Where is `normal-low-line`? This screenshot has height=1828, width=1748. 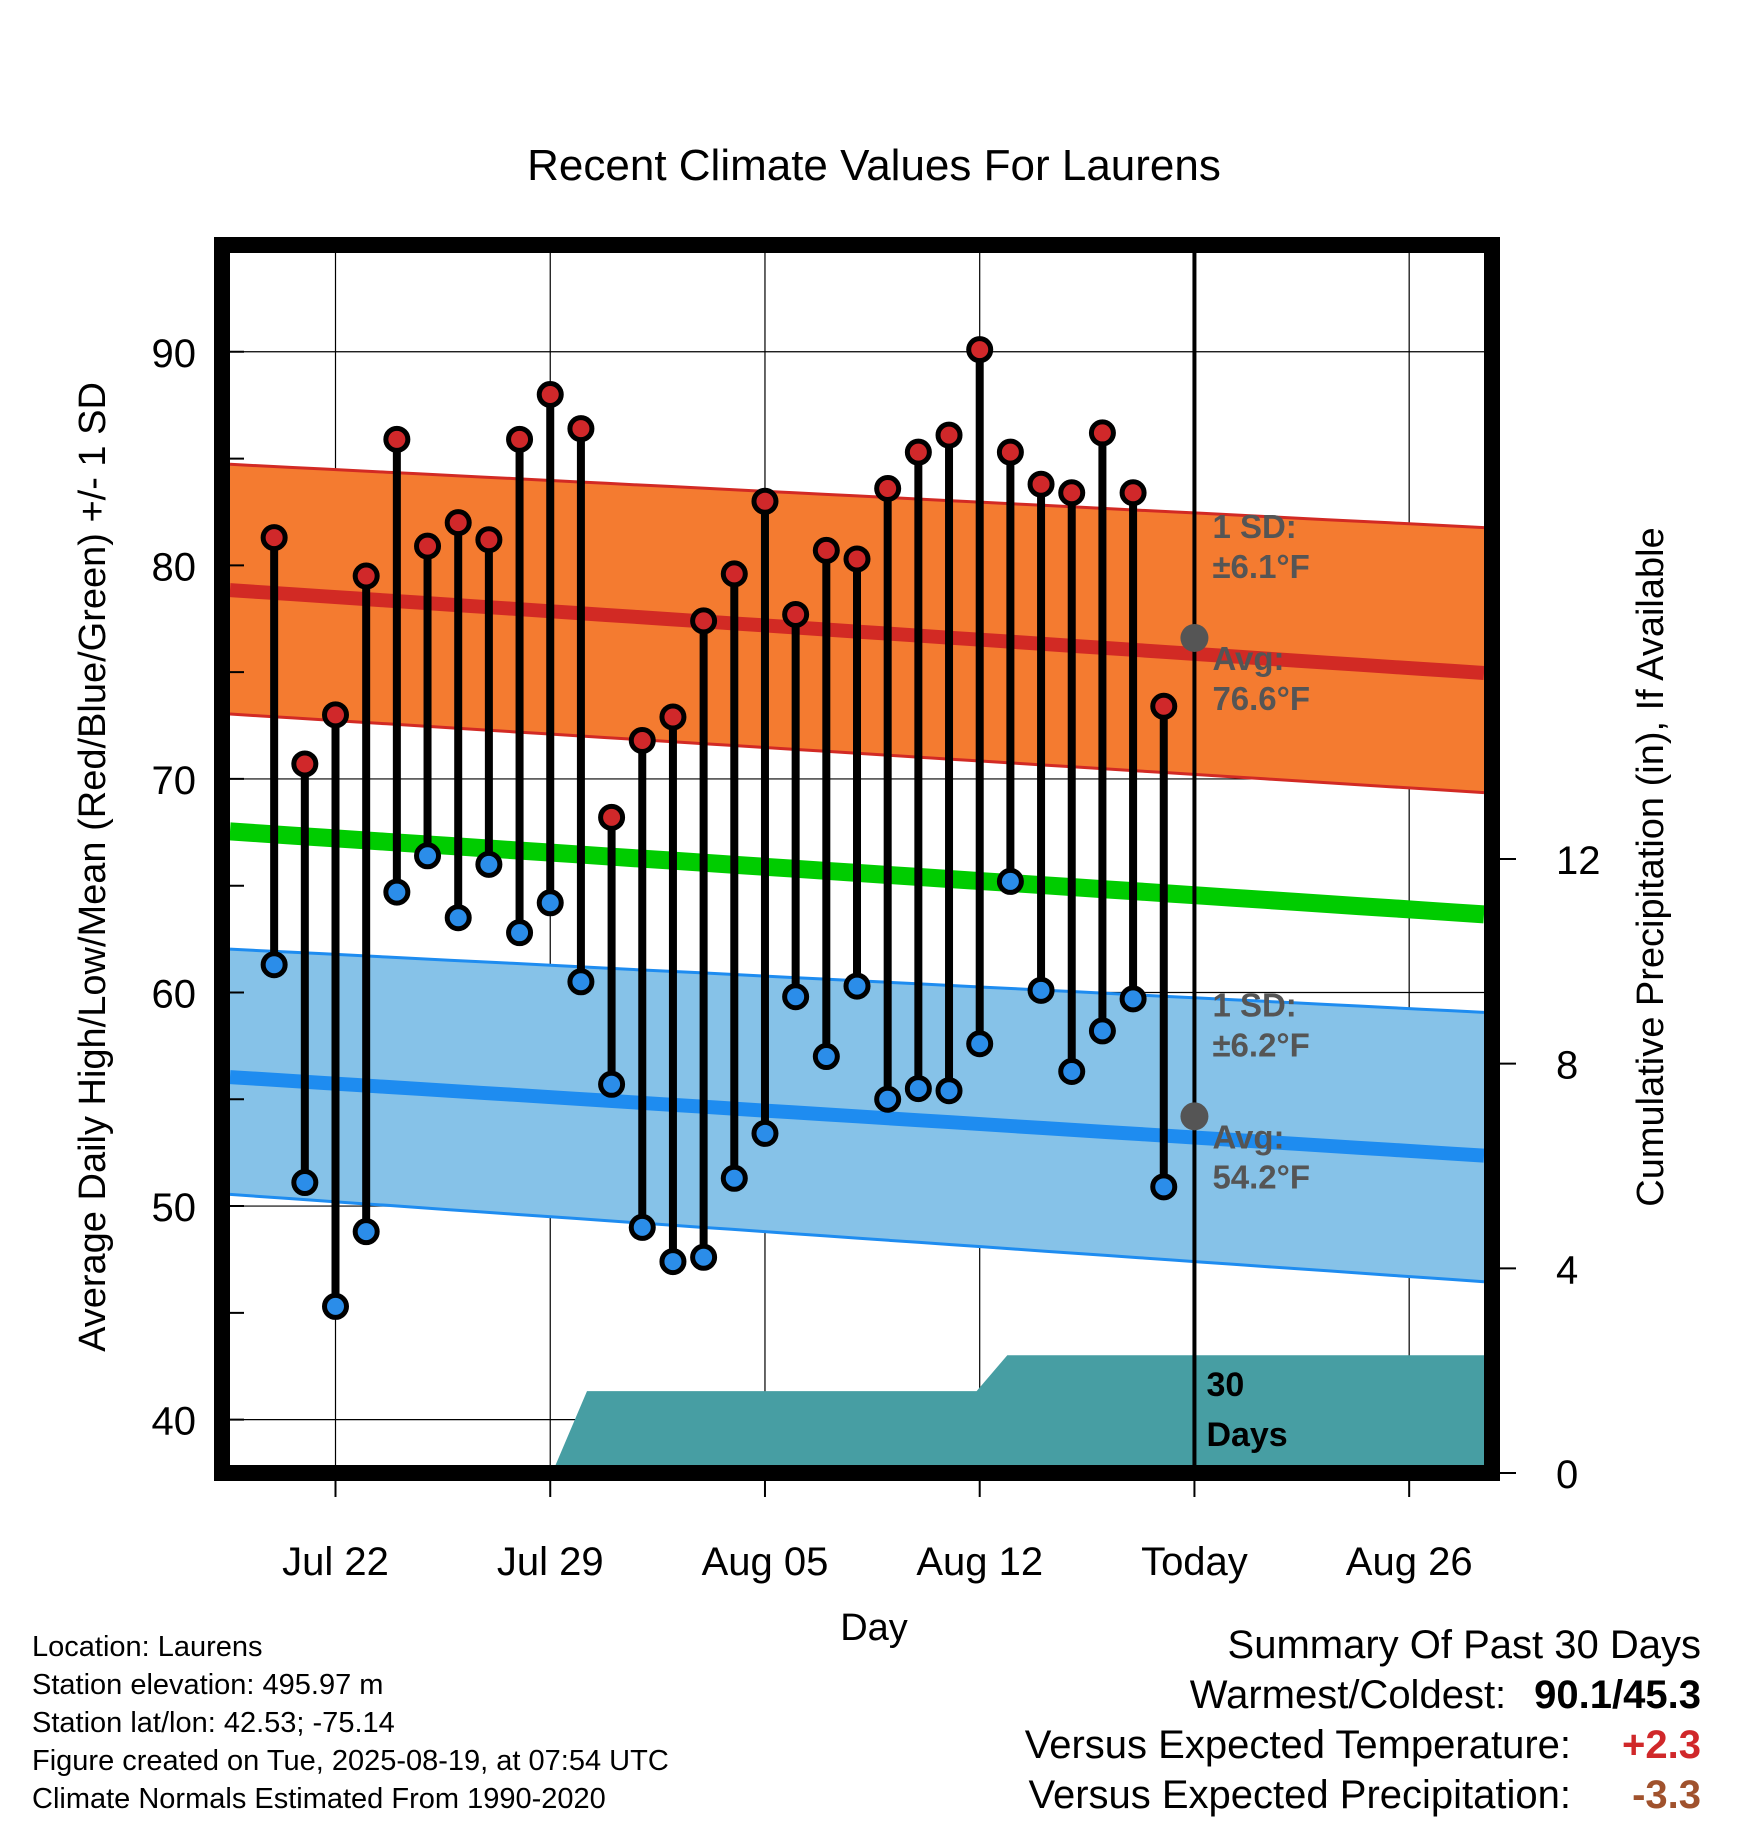
normal-low-line is located at coordinates (857, 1116).